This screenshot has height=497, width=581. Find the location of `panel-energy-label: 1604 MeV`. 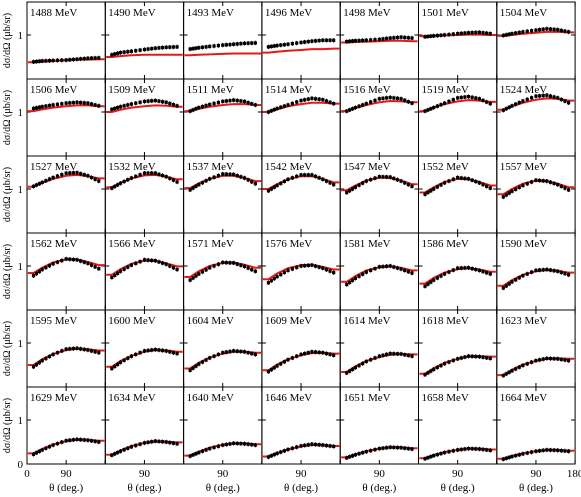

panel-energy-label: 1604 MeV is located at coordinates (210, 321).